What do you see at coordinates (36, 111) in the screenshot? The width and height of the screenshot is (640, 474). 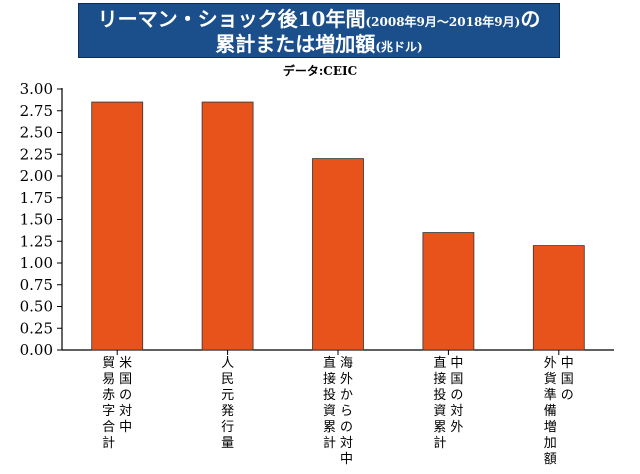 I see `y-tick-label: 2.75` at bounding box center [36, 111].